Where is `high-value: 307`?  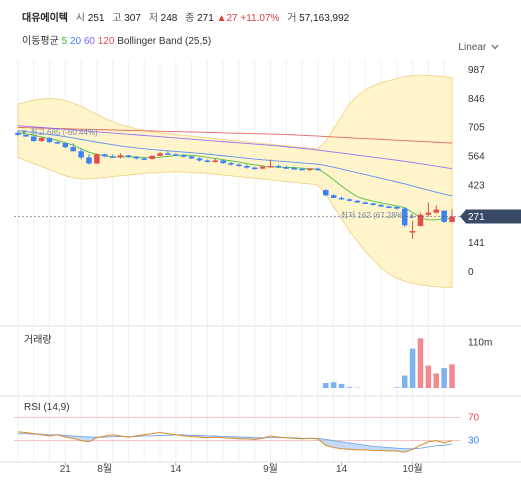
high-value: 307 is located at coordinates (132, 18).